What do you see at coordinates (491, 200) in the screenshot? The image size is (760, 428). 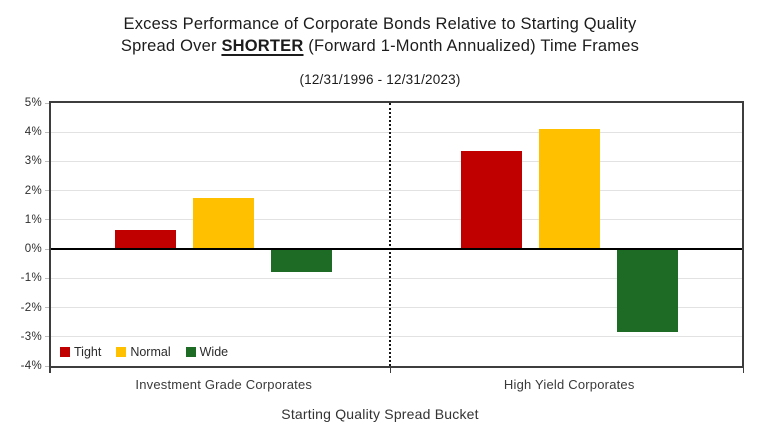 I see `bar-tight-high-yield-corporates` at bounding box center [491, 200].